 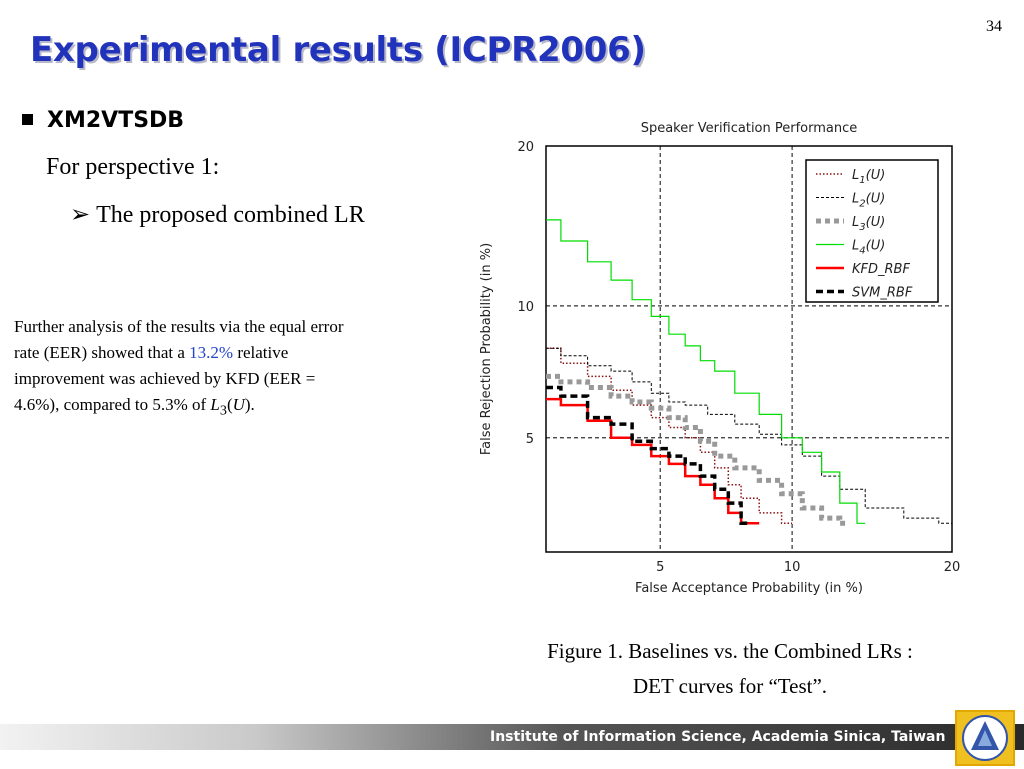 I want to click on bullet-proposed-text: The proposed combined LR, so click(x=230, y=215).